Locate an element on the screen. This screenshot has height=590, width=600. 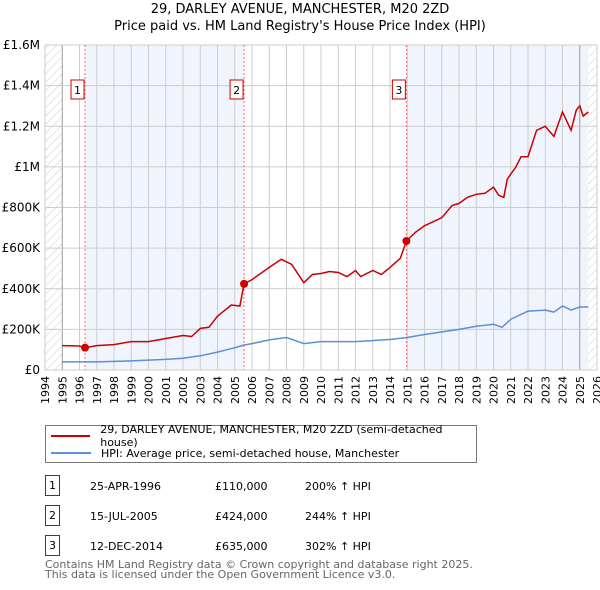
x-tick-label: 2007 is located at coordinates (269, 390).